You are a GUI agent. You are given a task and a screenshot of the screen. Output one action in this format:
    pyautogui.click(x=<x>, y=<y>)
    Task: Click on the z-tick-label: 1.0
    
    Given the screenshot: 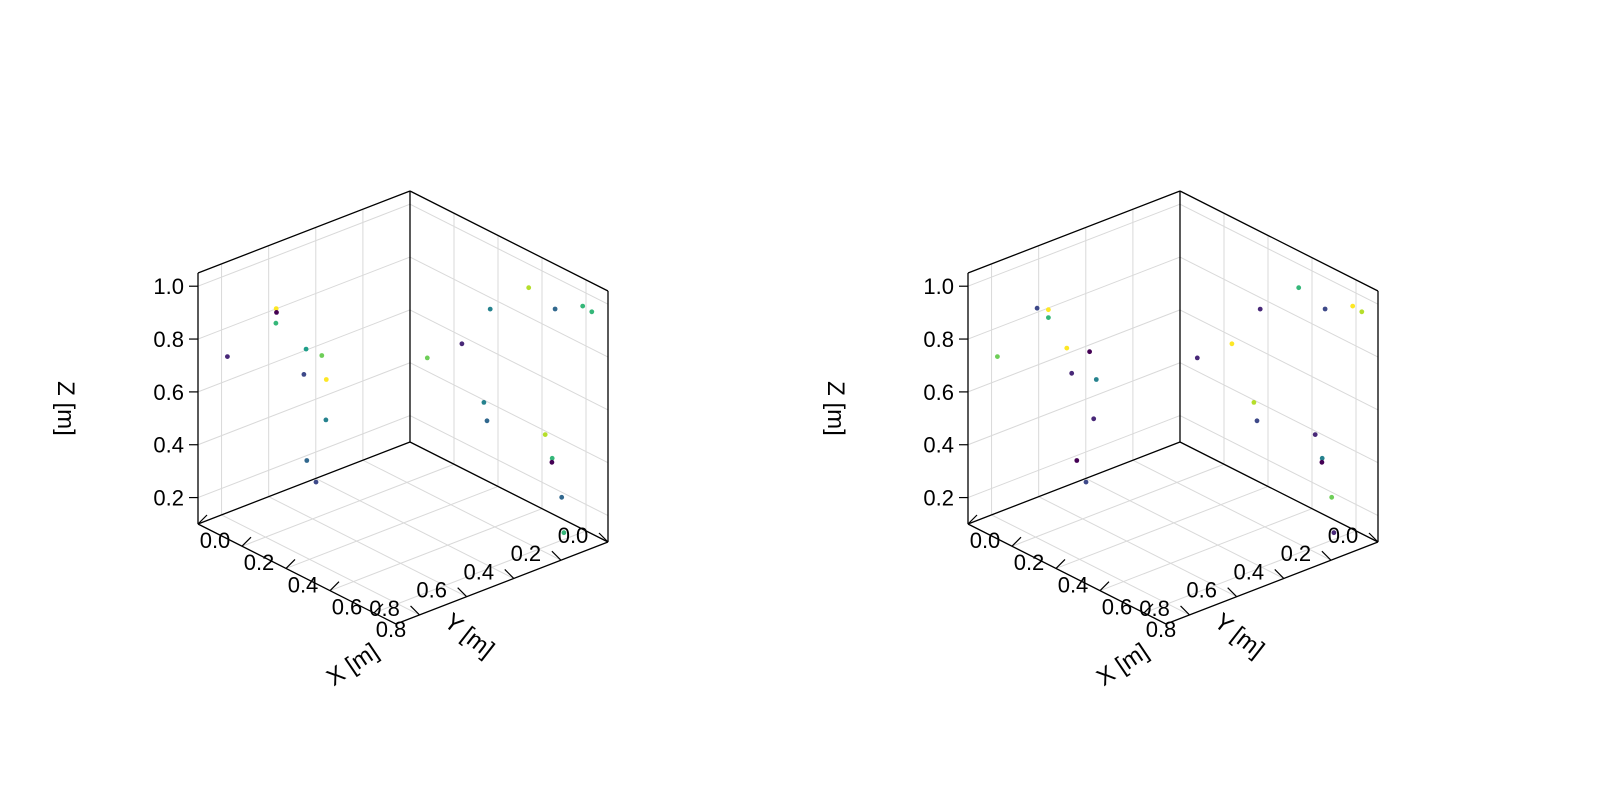 What is the action you would take?
    pyautogui.click(x=168, y=286)
    